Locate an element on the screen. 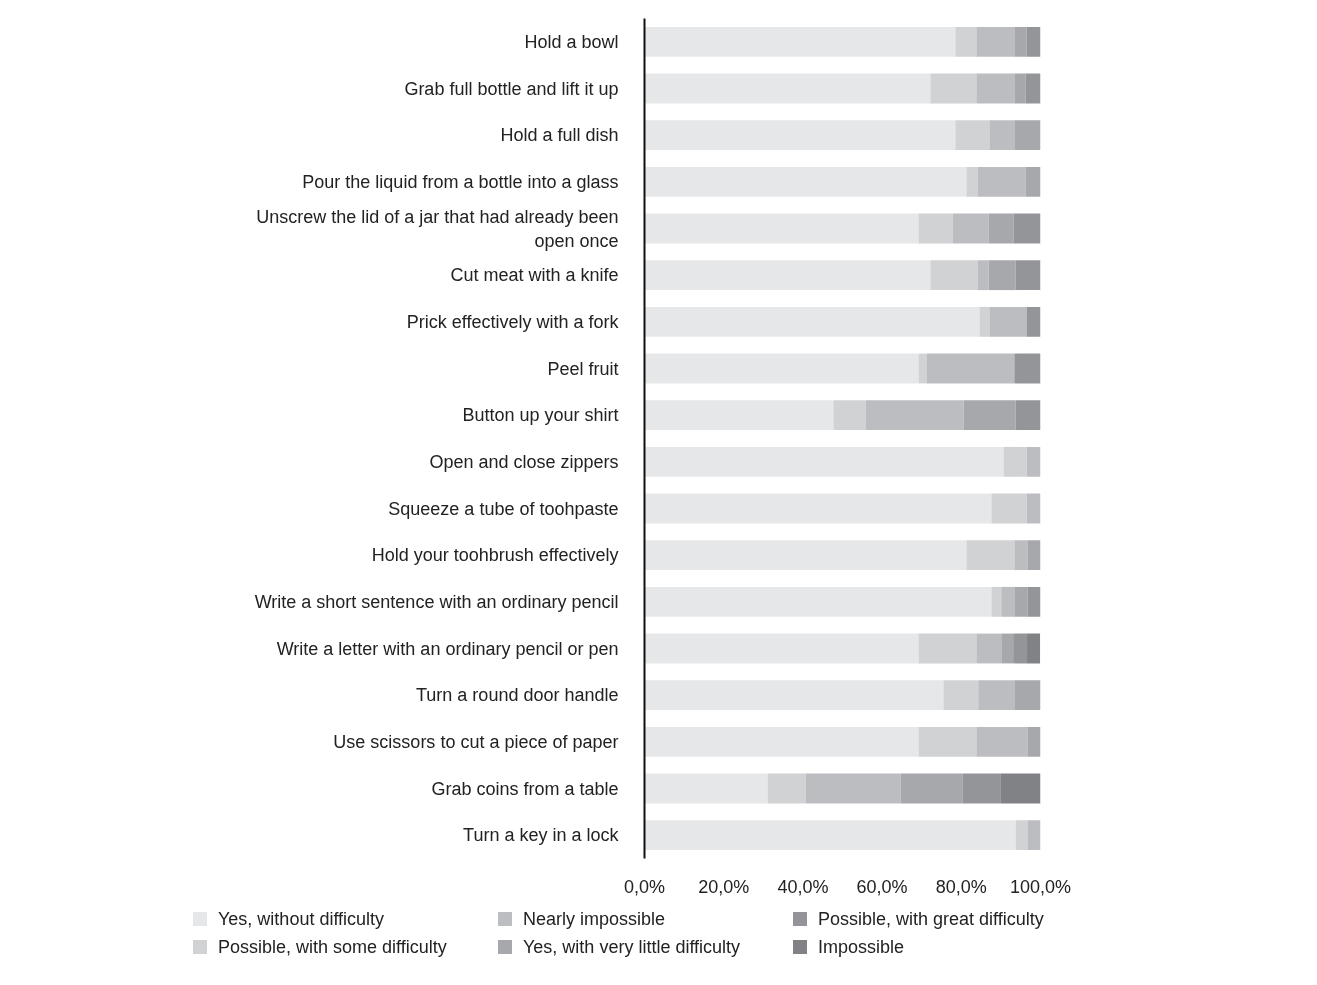 The image size is (1317, 985). legend-label: Yes, with very little difficulty is located at coordinates (632, 947).